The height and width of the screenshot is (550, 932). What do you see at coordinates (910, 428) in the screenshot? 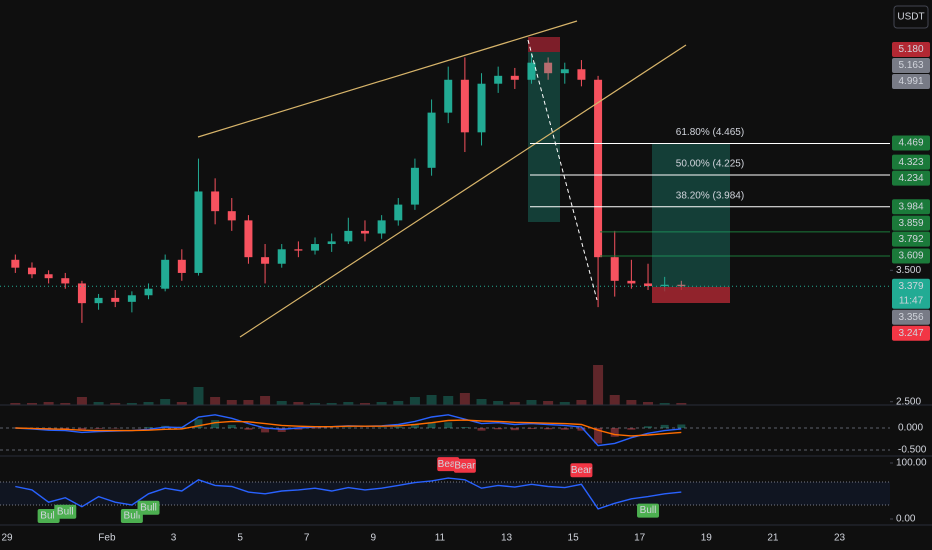
I see `y-tick-label: 0.000` at bounding box center [910, 428].